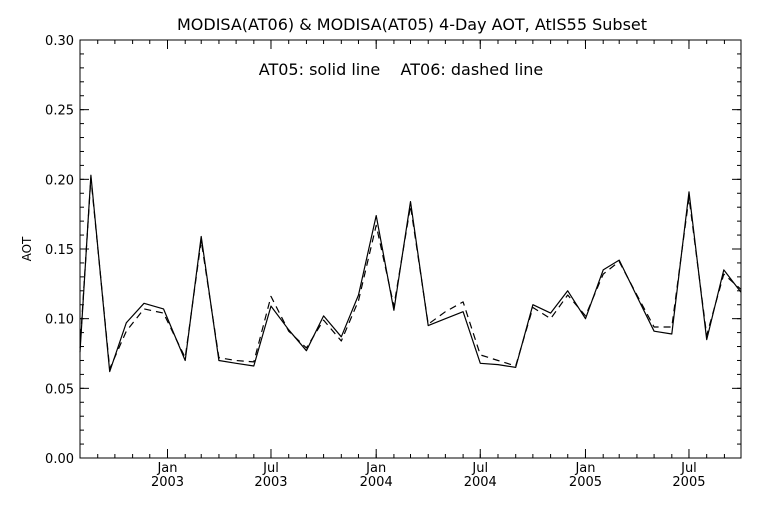 This screenshot has width=768, height=512. What do you see at coordinates (59, 459) in the screenshot?
I see `y-tick-label: 0.00` at bounding box center [59, 459].